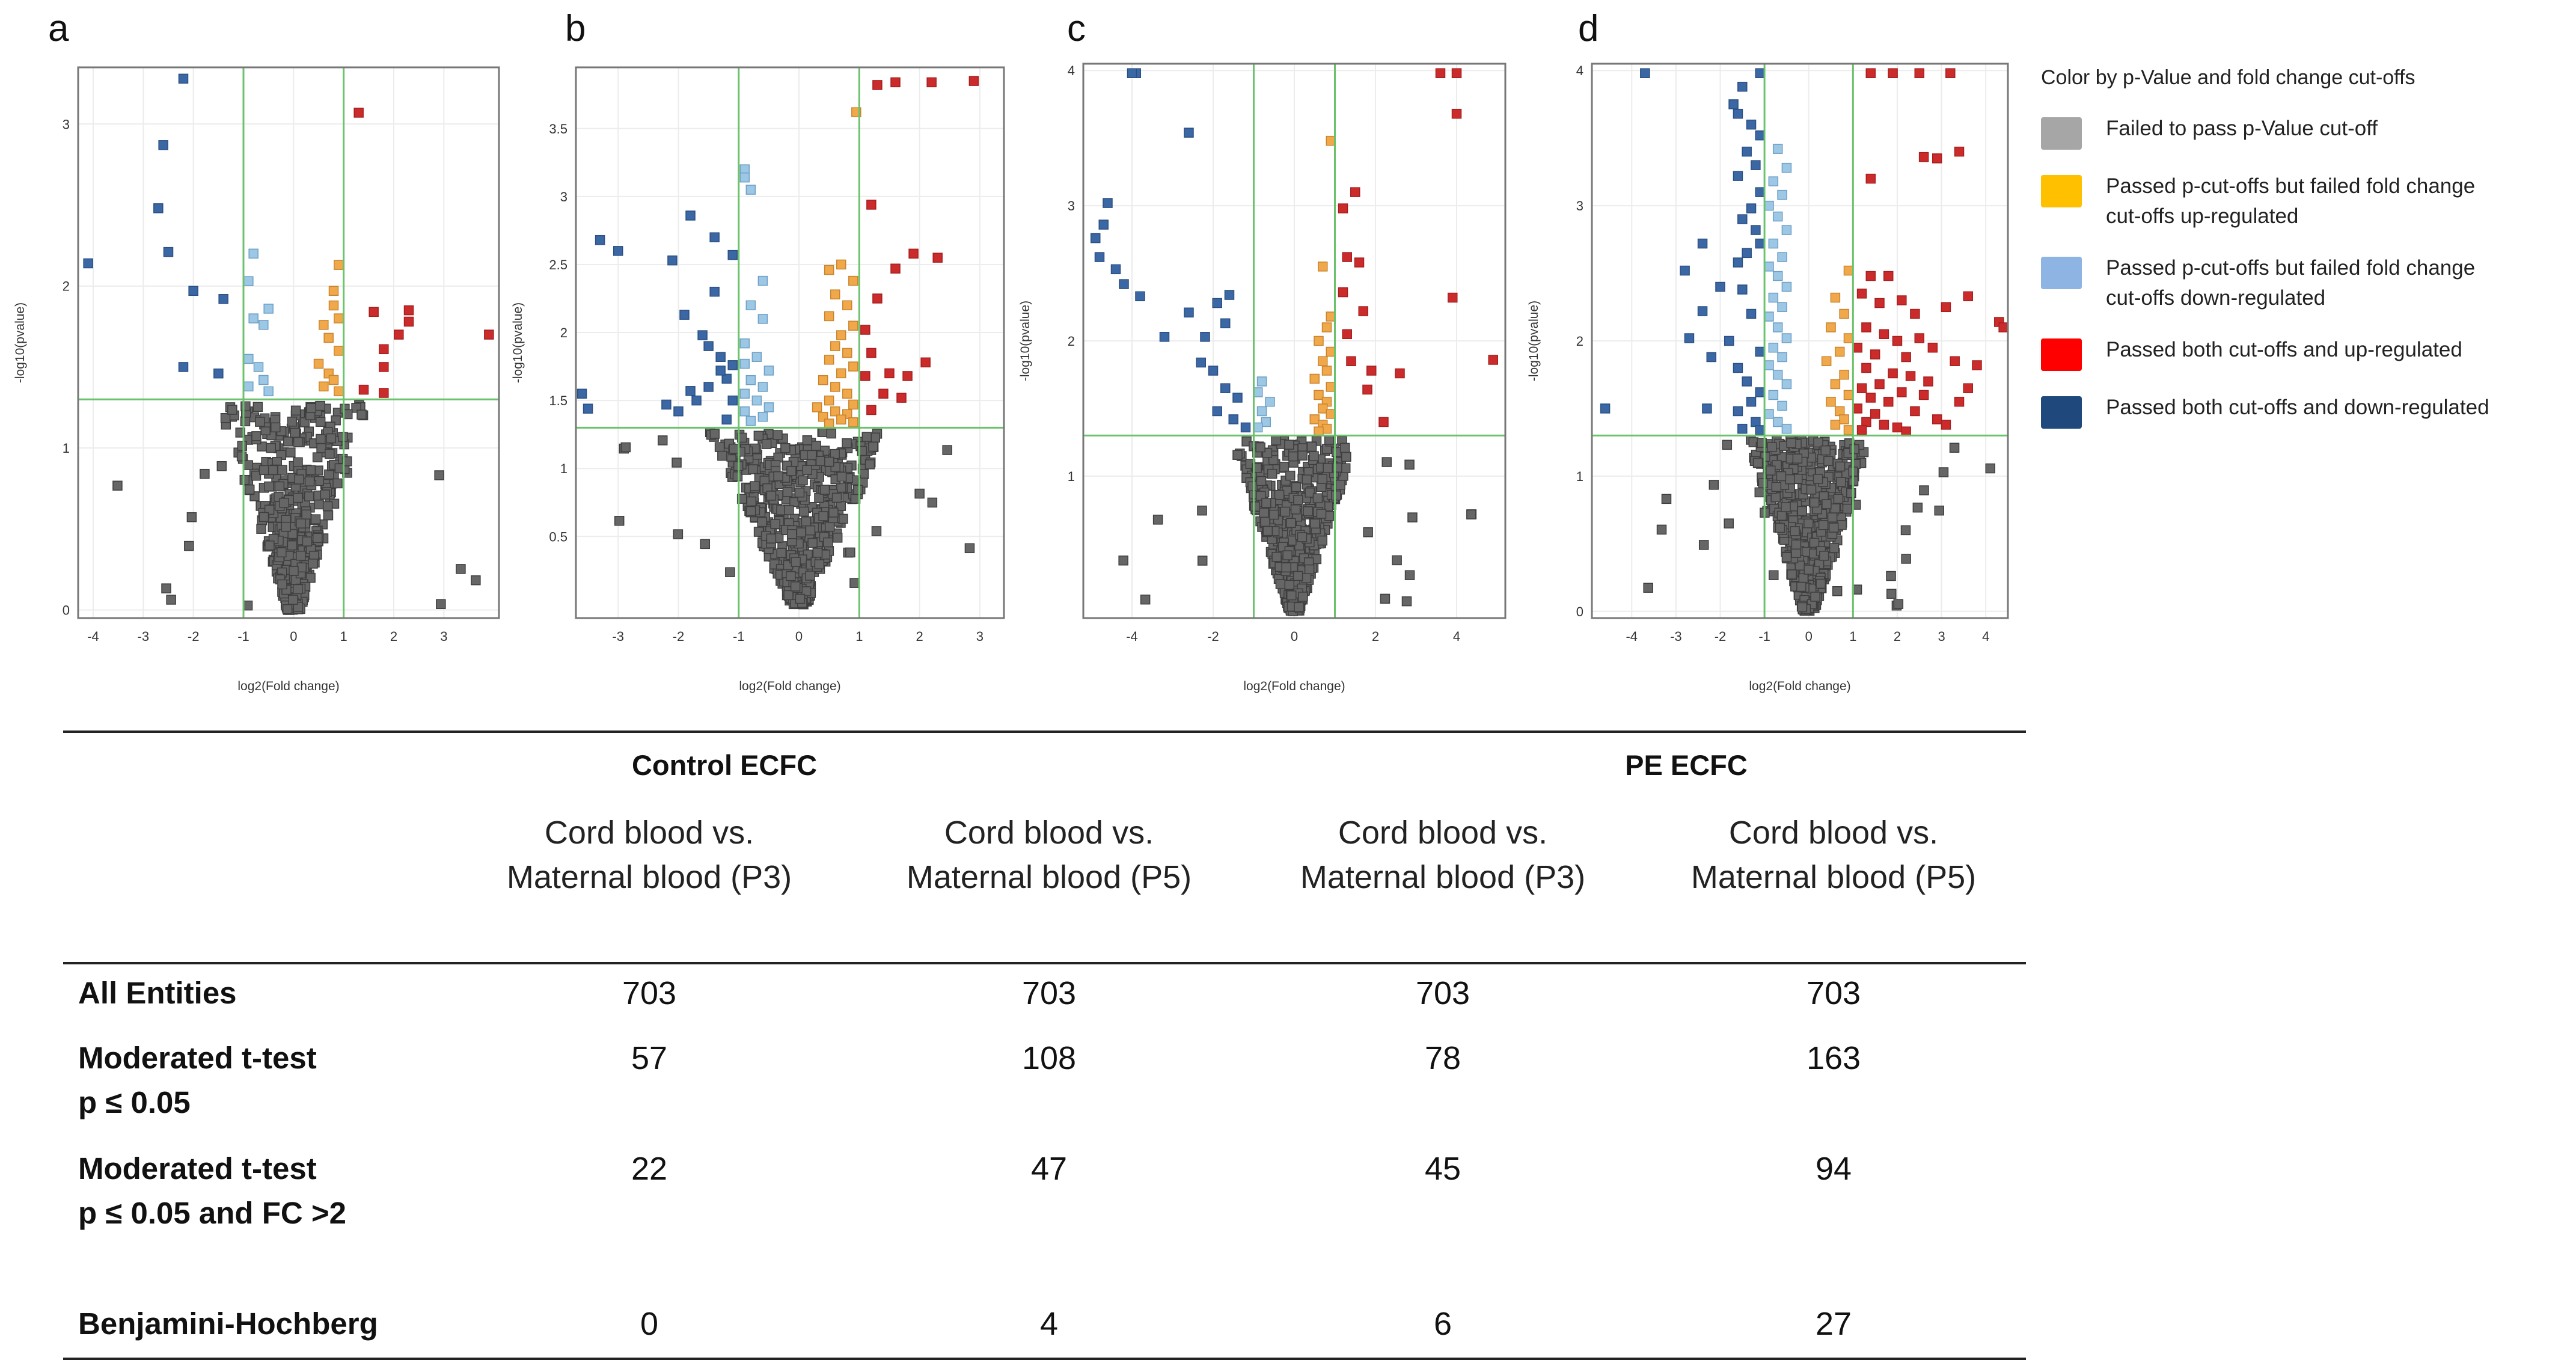 The width and height of the screenshot is (2576, 1369). What do you see at coordinates (1049, 1169) in the screenshot?
I see `table-cell: 47` at bounding box center [1049, 1169].